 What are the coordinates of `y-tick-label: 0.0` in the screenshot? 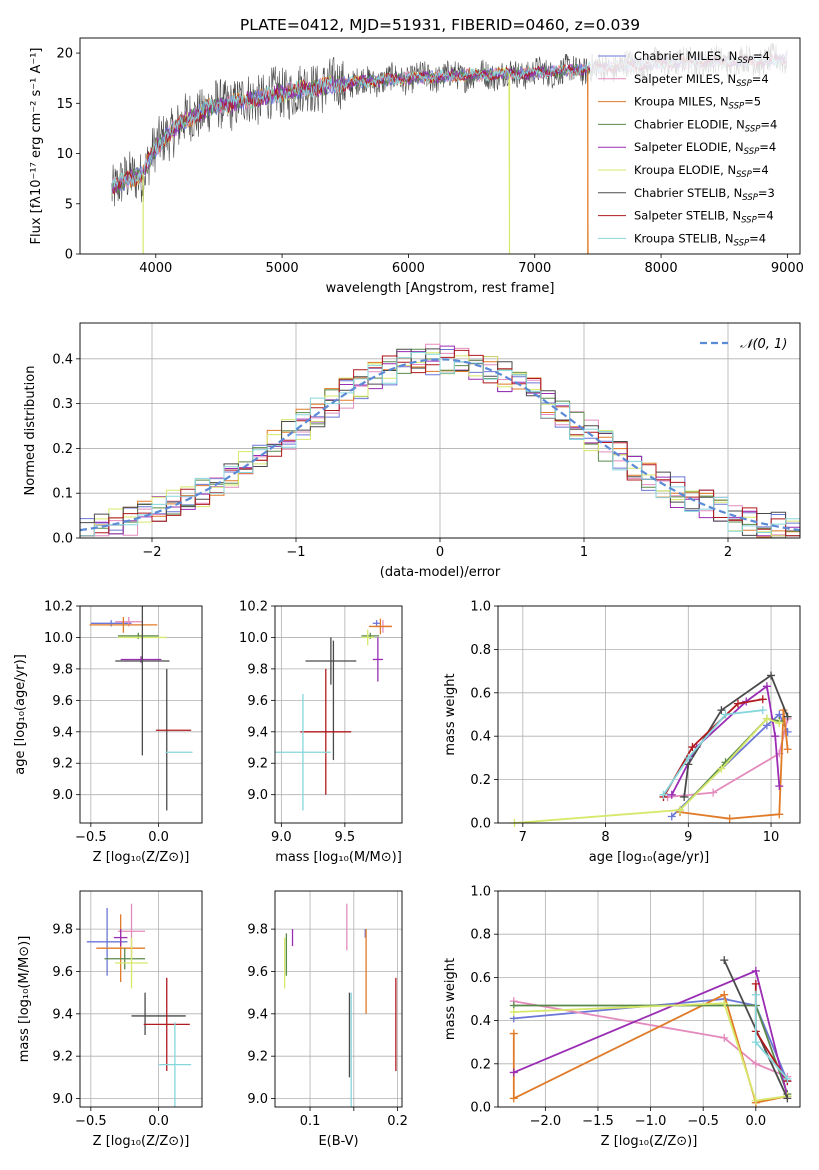 It's located at (480, 824).